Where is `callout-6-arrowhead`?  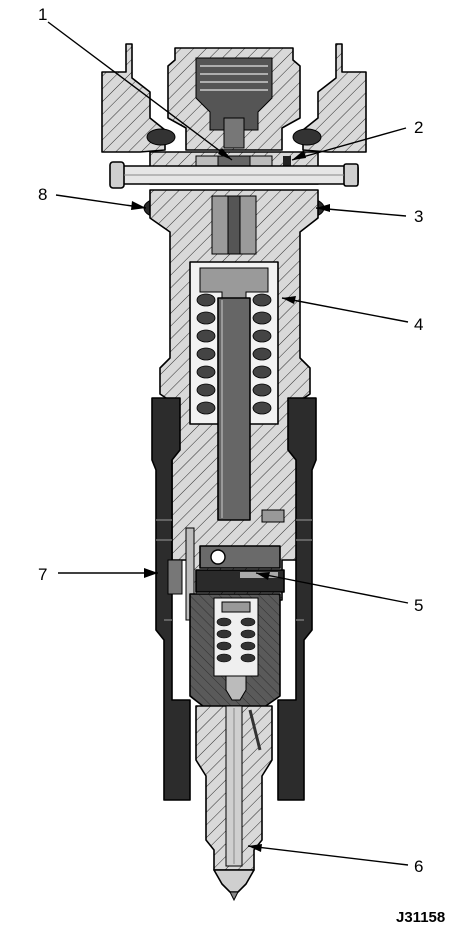 callout-6-arrowhead is located at coordinates (255, 848).